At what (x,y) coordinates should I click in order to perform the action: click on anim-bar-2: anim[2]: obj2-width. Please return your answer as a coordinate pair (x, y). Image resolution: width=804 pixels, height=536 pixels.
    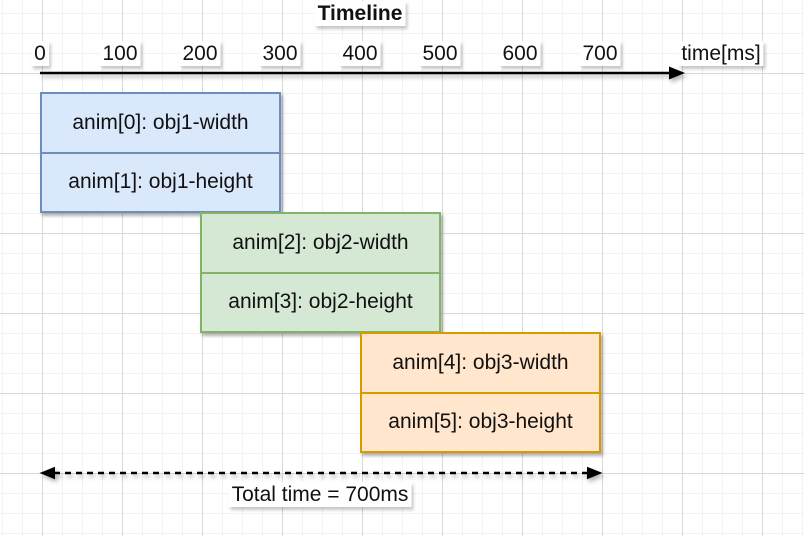
    Looking at the image, I should click on (320, 242).